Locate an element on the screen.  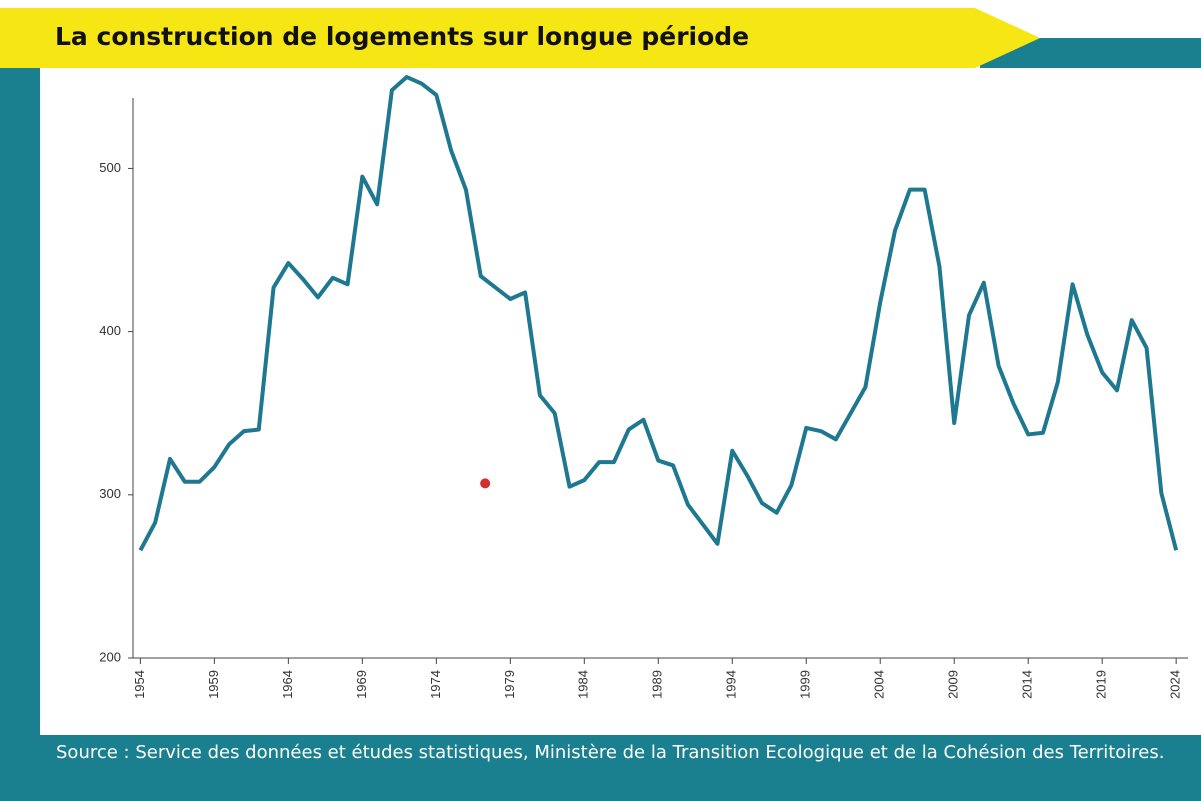
y-tick-label: 400 is located at coordinates (110, 330).